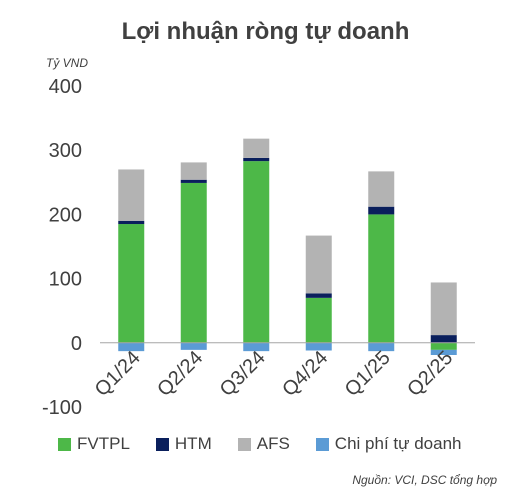 This screenshot has height=500, width=531. Describe the element at coordinates (243, 374) in the screenshot. I see `x-tick-label: Q3/24` at that location.